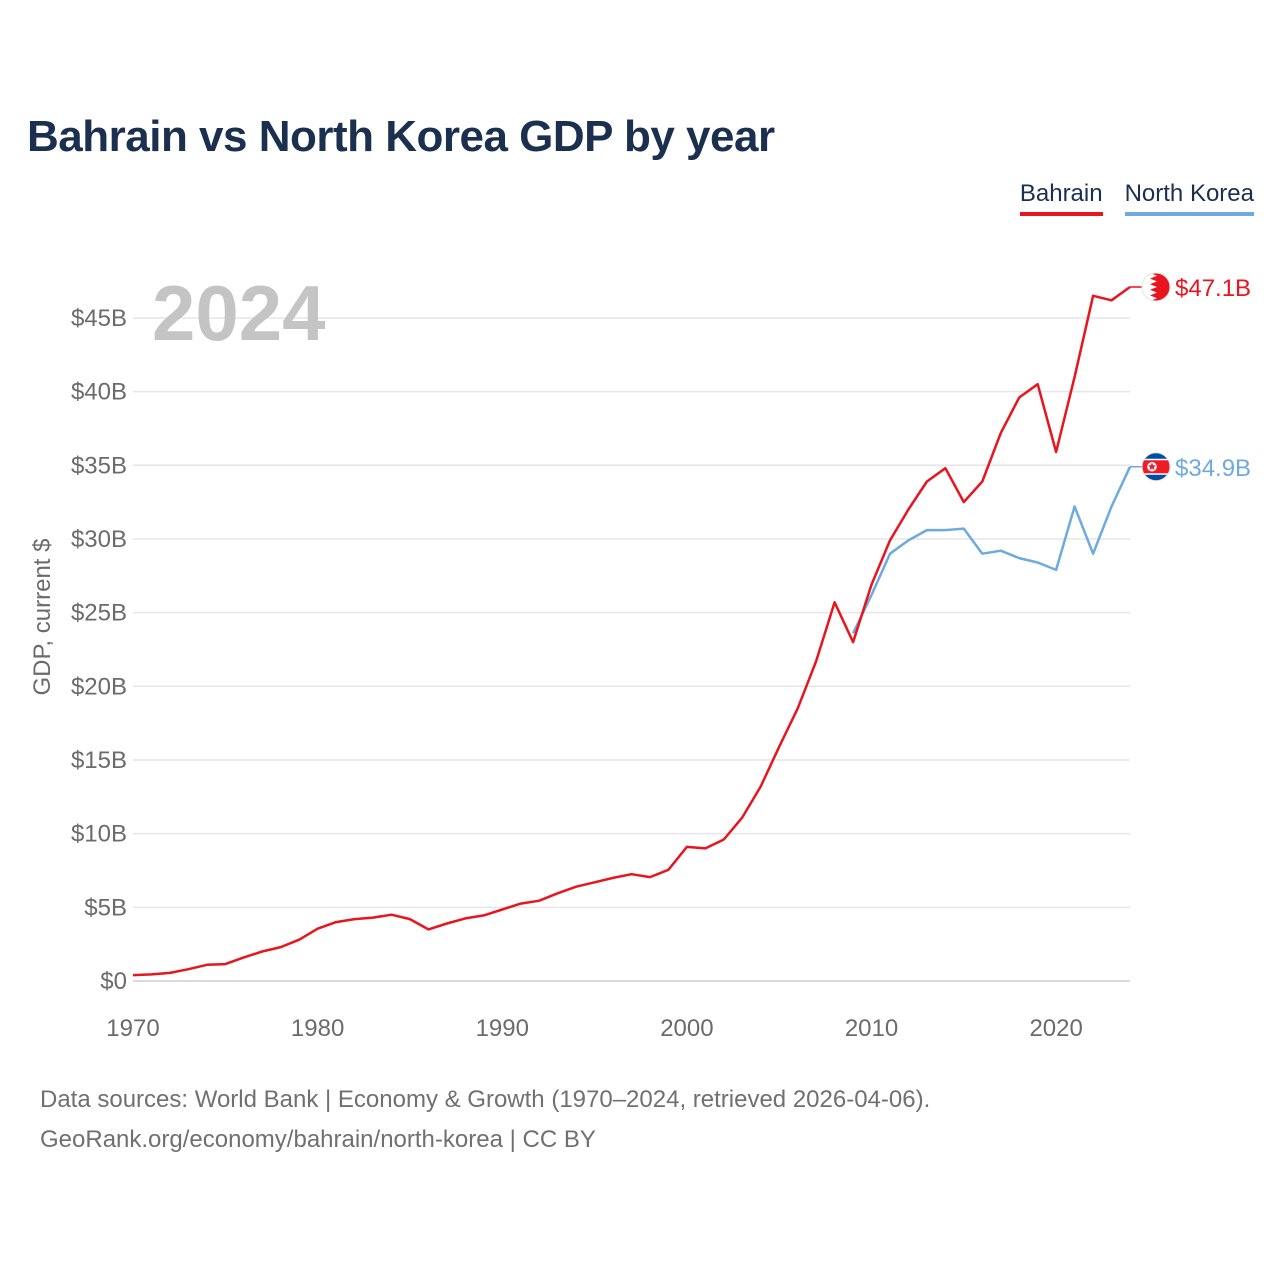 This screenshot has width=1280, height=1280. Describe the element at coordinates (991, 550) in the screenshot. I see `series-line-north-korea` at that location.